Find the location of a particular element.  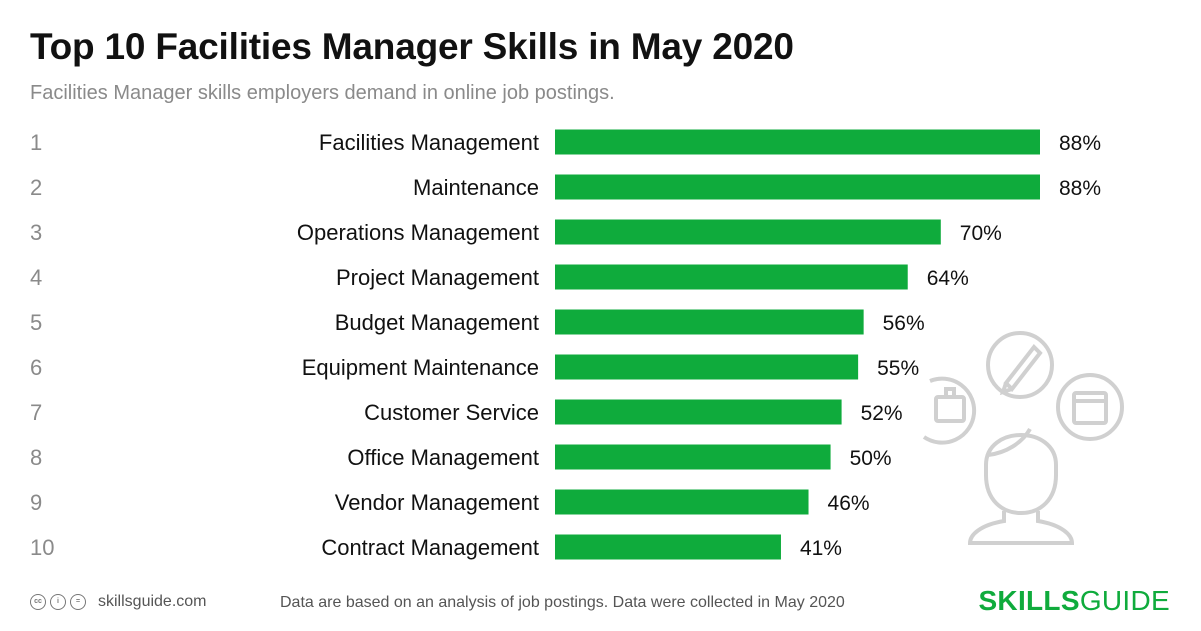

value-label: 55% is located at coordinates (898, 368).